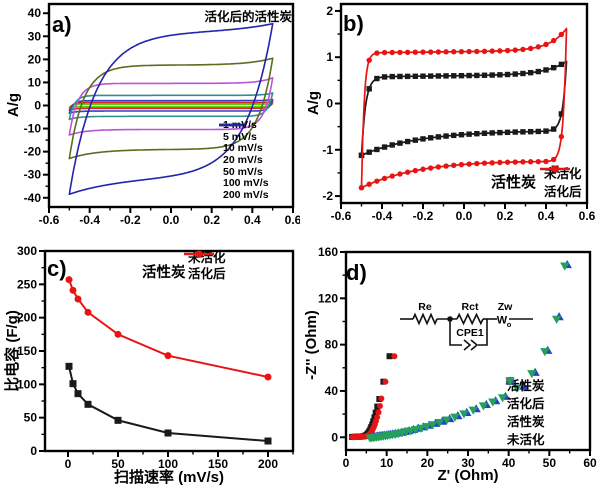 The image size is (600, 491). What do you see at coordinates (164, 273) in the screenshot?
I see `panel-c-annotation: 活性炭` at bounding box center [164, 273].